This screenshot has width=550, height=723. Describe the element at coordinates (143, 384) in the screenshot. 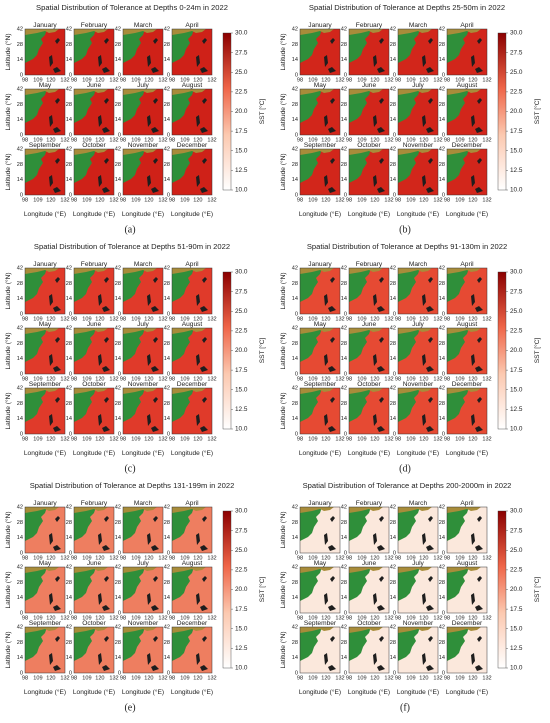

I see `month-label: November` at that location.